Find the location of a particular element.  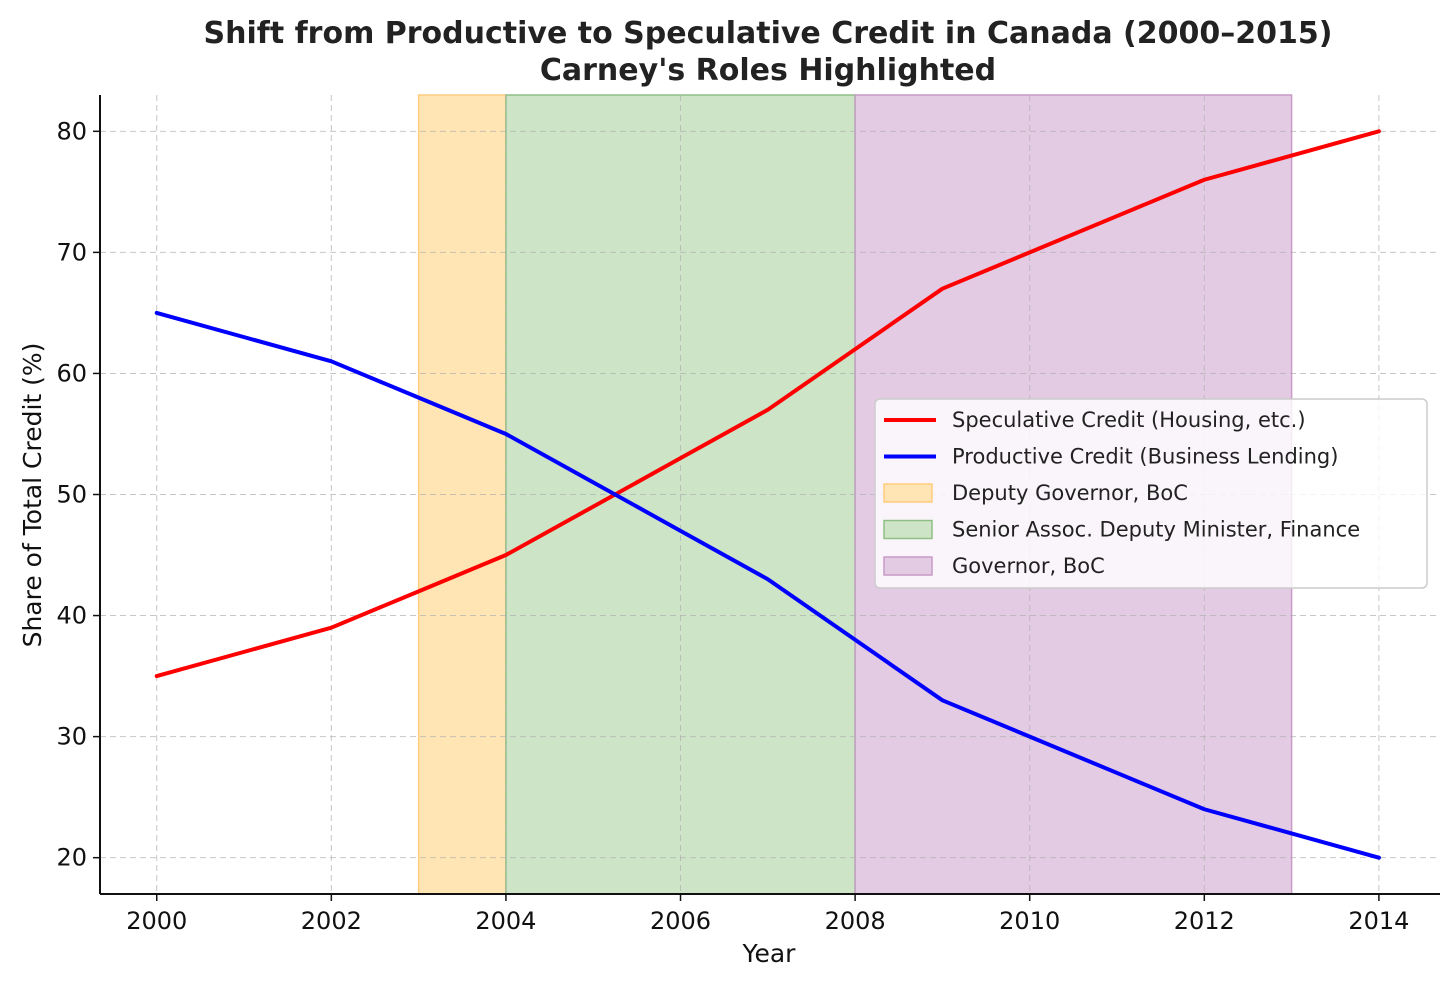

x-tick-label-2010: 2010 is located at coordinates (1029, 921).